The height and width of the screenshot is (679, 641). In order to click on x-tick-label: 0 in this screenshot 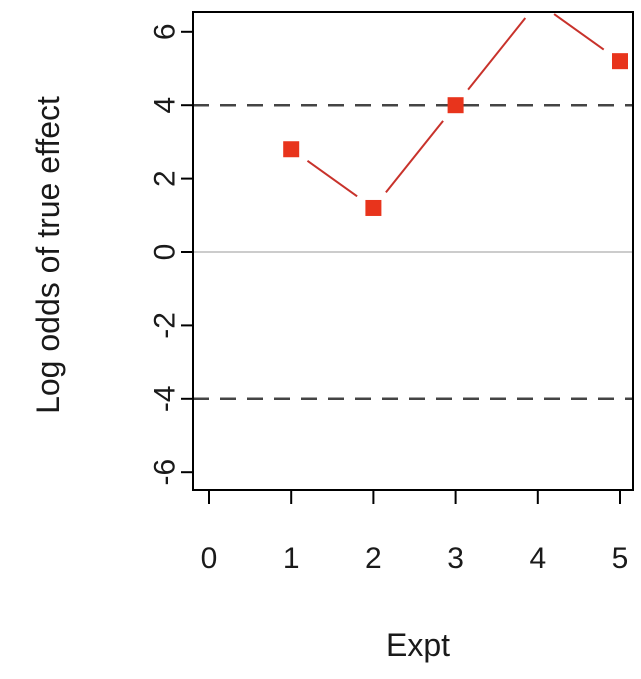, I will do `click(209, 558)`.